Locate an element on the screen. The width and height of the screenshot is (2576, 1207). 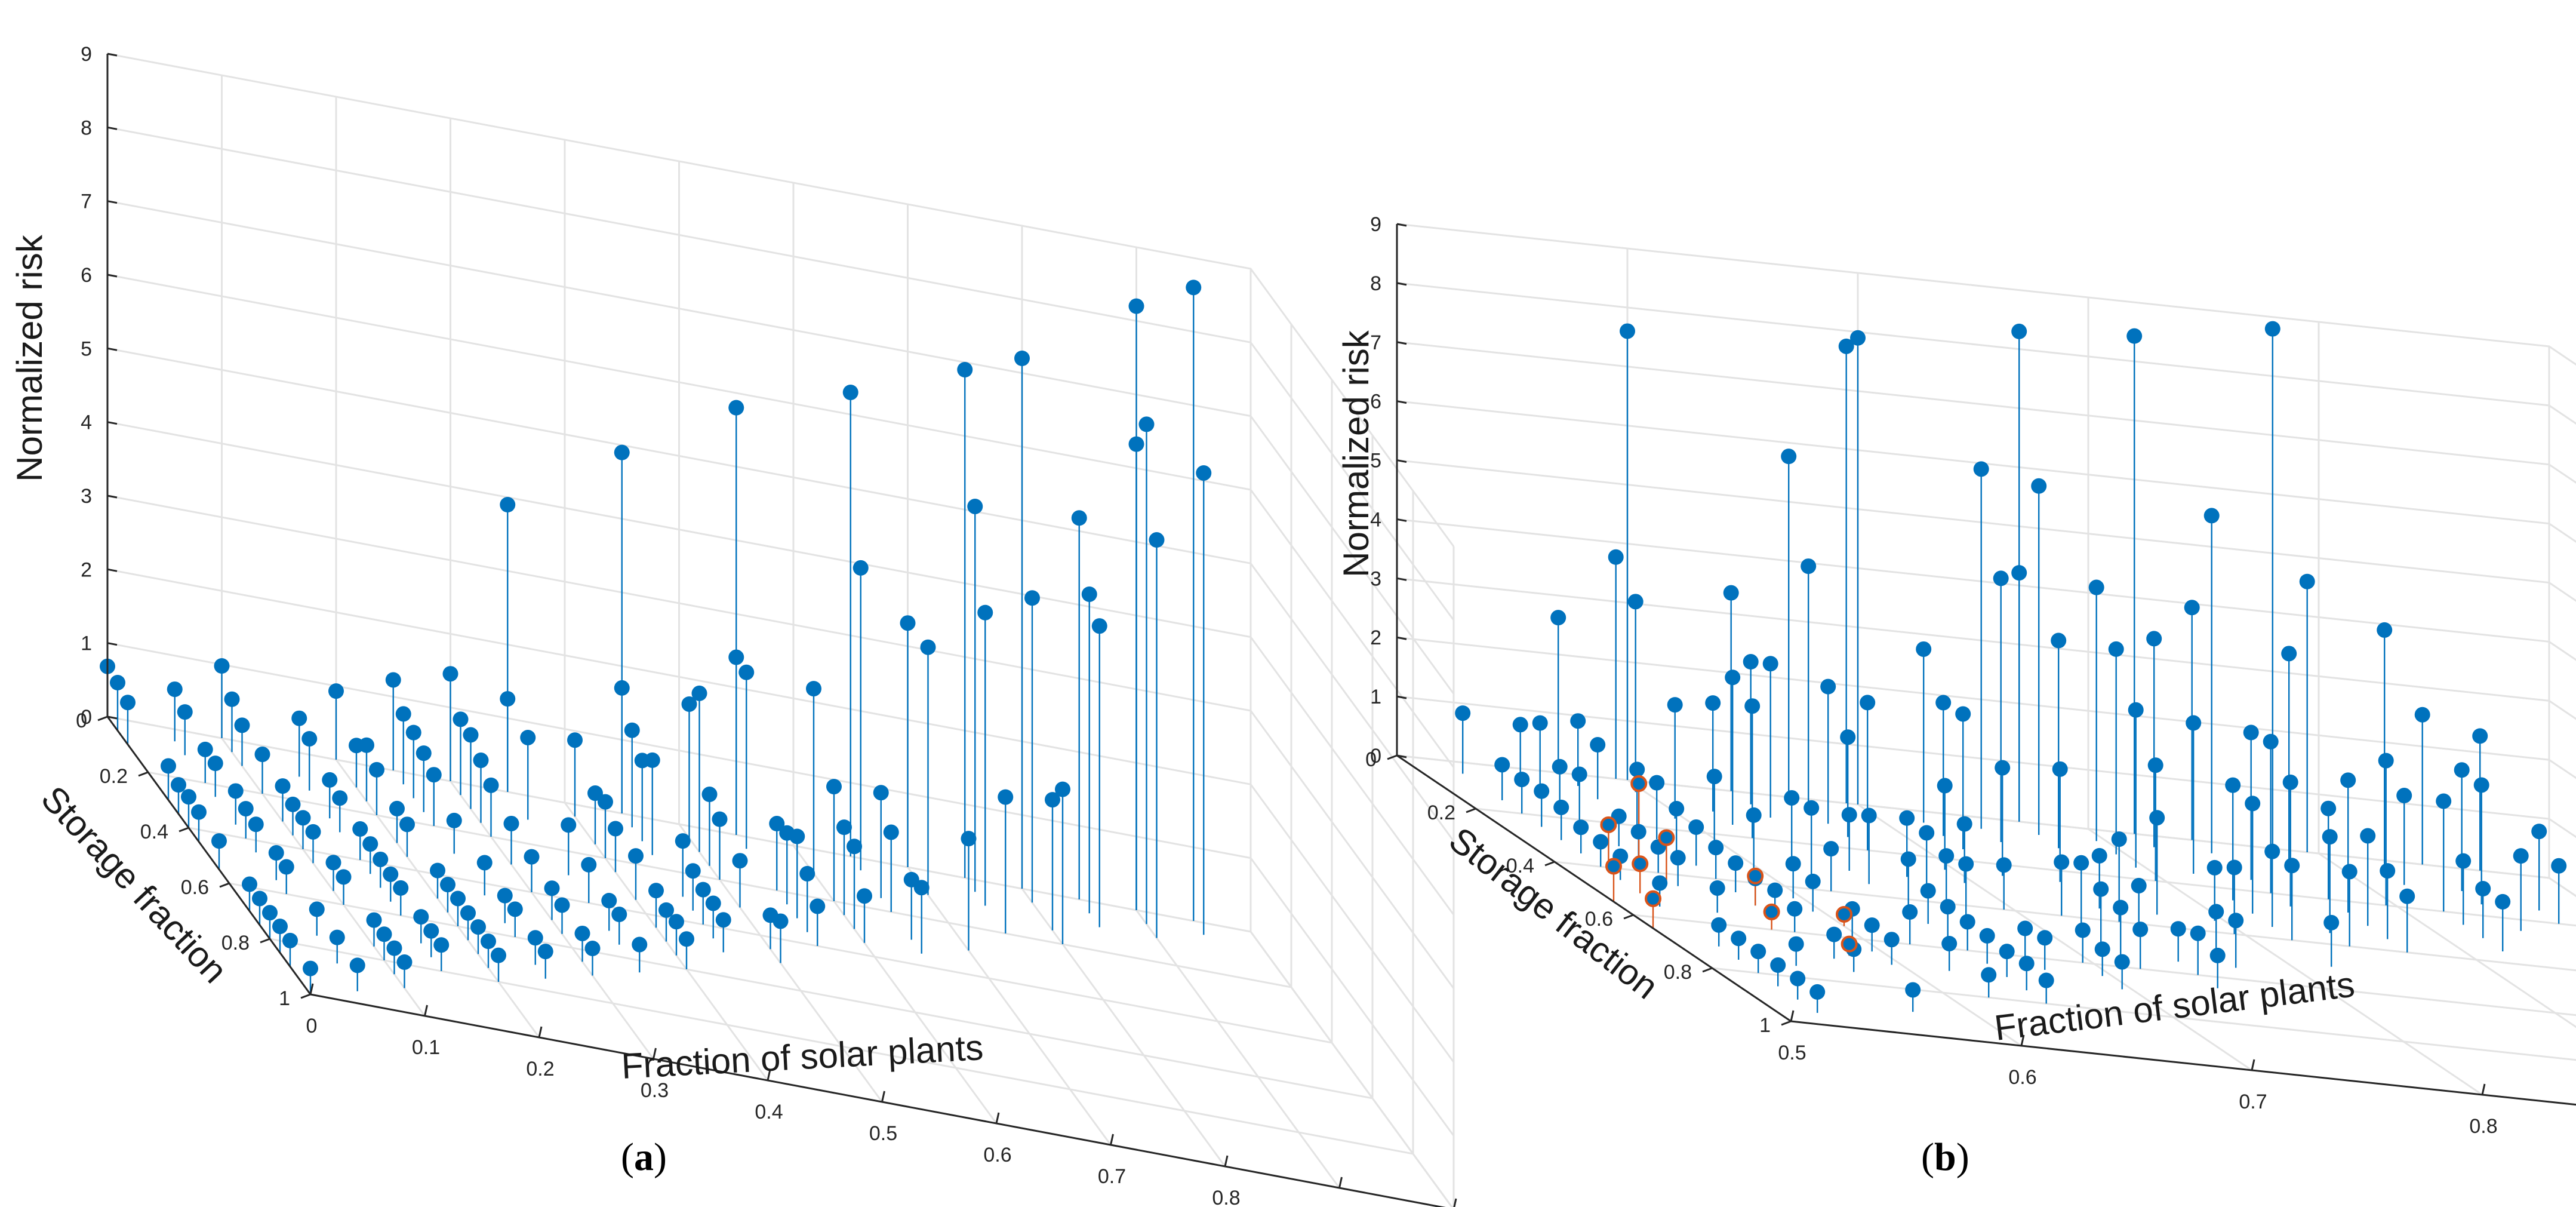
gridline-y is located at coordinates (2025, 867).